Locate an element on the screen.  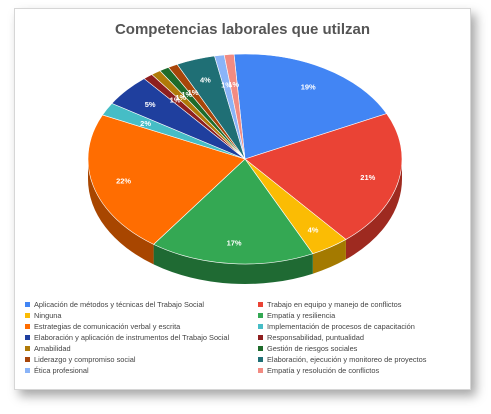
legend-item-1: Trabajo en equipo y manejo de conflictos is located at coordinates (361, 304).